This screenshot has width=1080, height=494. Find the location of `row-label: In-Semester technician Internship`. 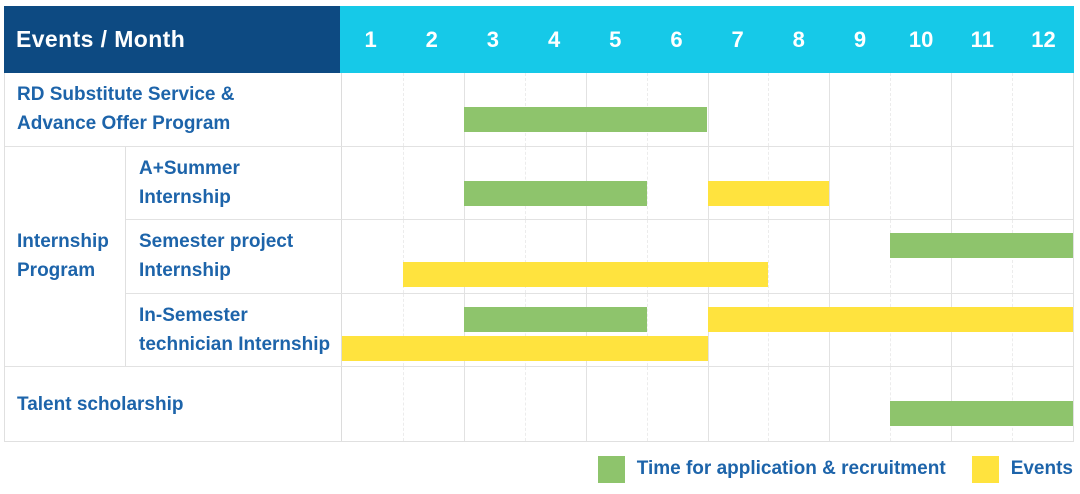

row-label: In-Semester technician Internship is located at coordinates (233, 330).